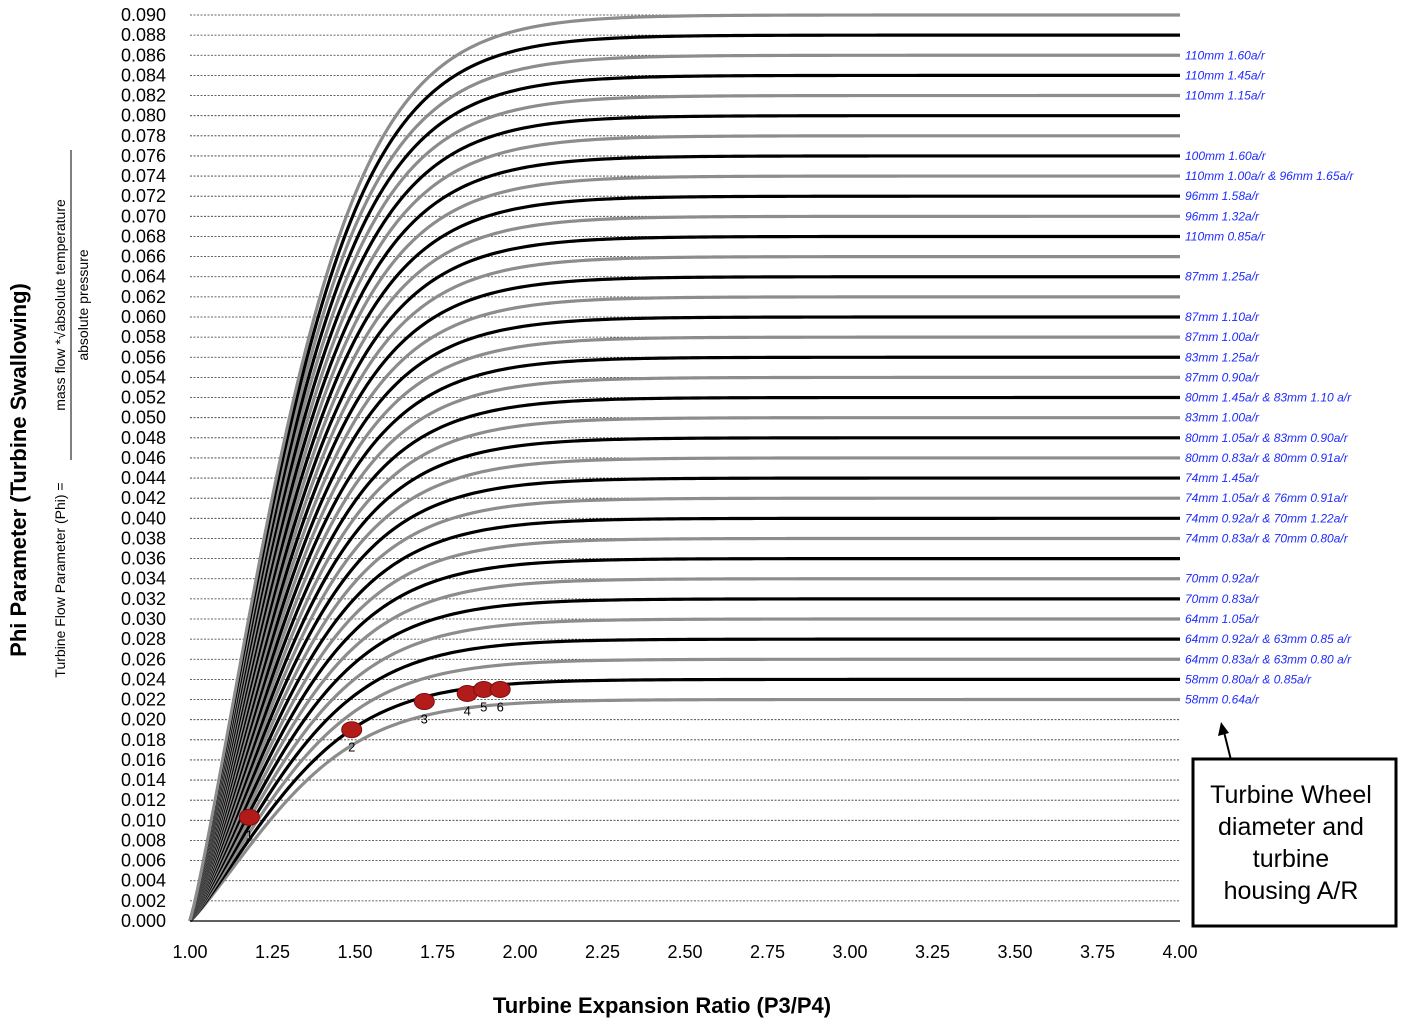 The height and width of the screenshot is (1023, 1419). I want to click on curve-label: 96mm 1.58a/r, so click(1222, 196).